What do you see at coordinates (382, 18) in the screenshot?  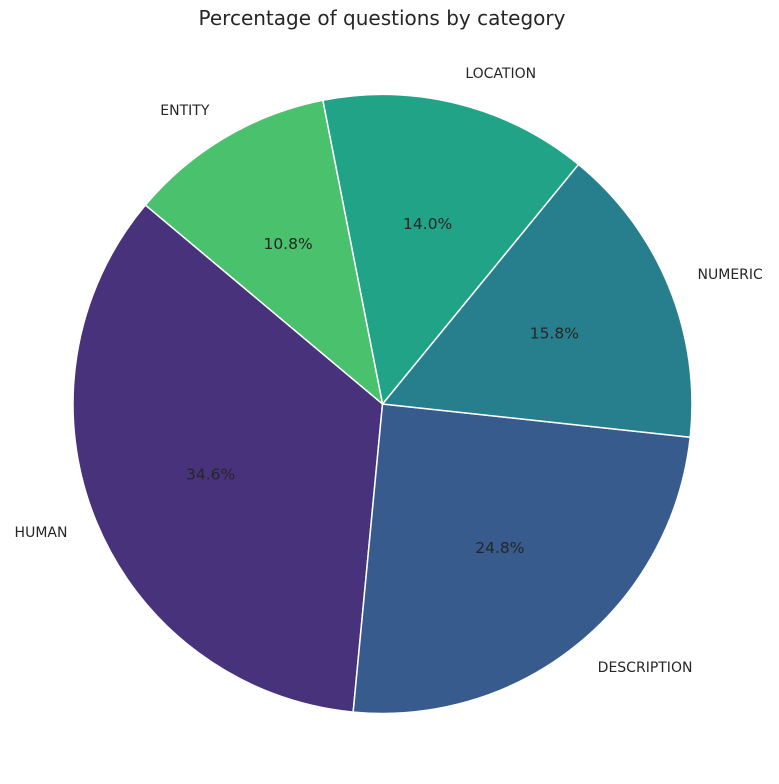 I see `chart-title: Percentage of questions by category` at bounding box center [382, 18].